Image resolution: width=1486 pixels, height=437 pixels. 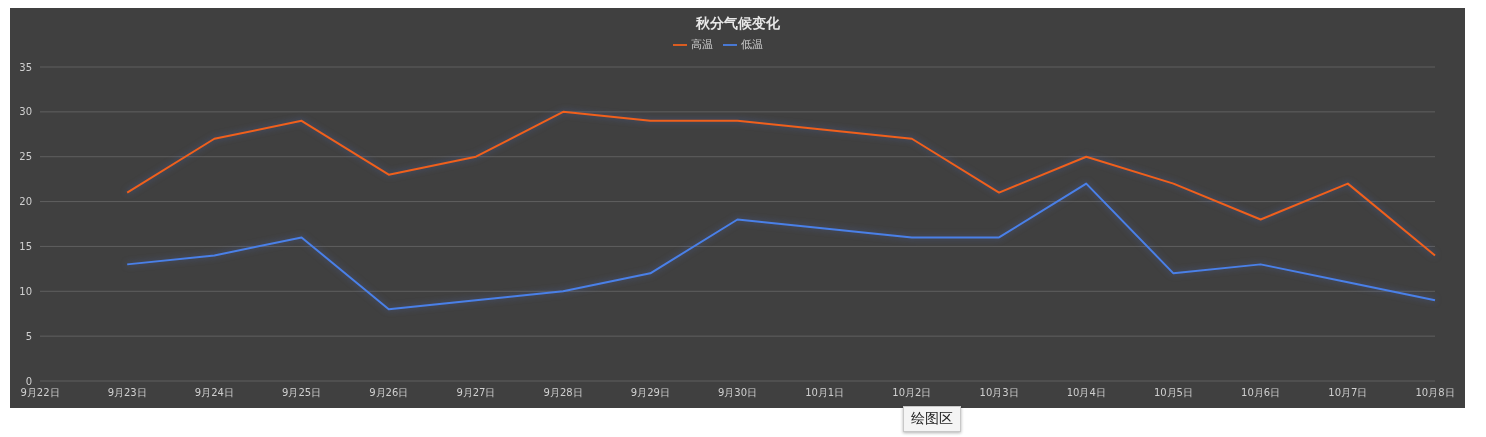 I want to click on x-tick-label: 9月30日, so click(x=737, y=393).